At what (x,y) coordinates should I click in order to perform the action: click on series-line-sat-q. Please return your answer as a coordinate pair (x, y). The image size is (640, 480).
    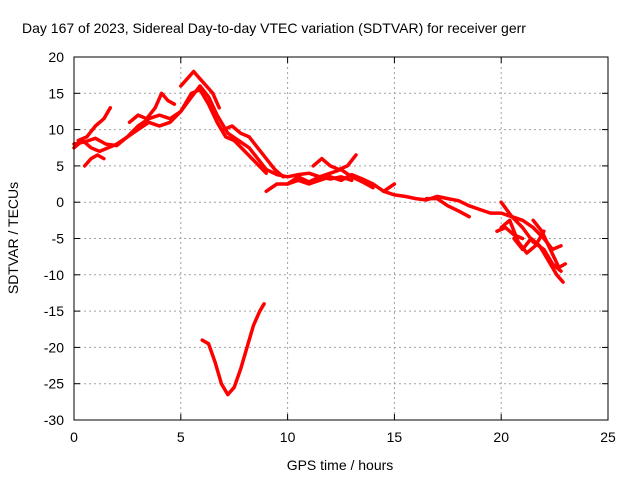
    Looking at the image, I should click on (522, 236).